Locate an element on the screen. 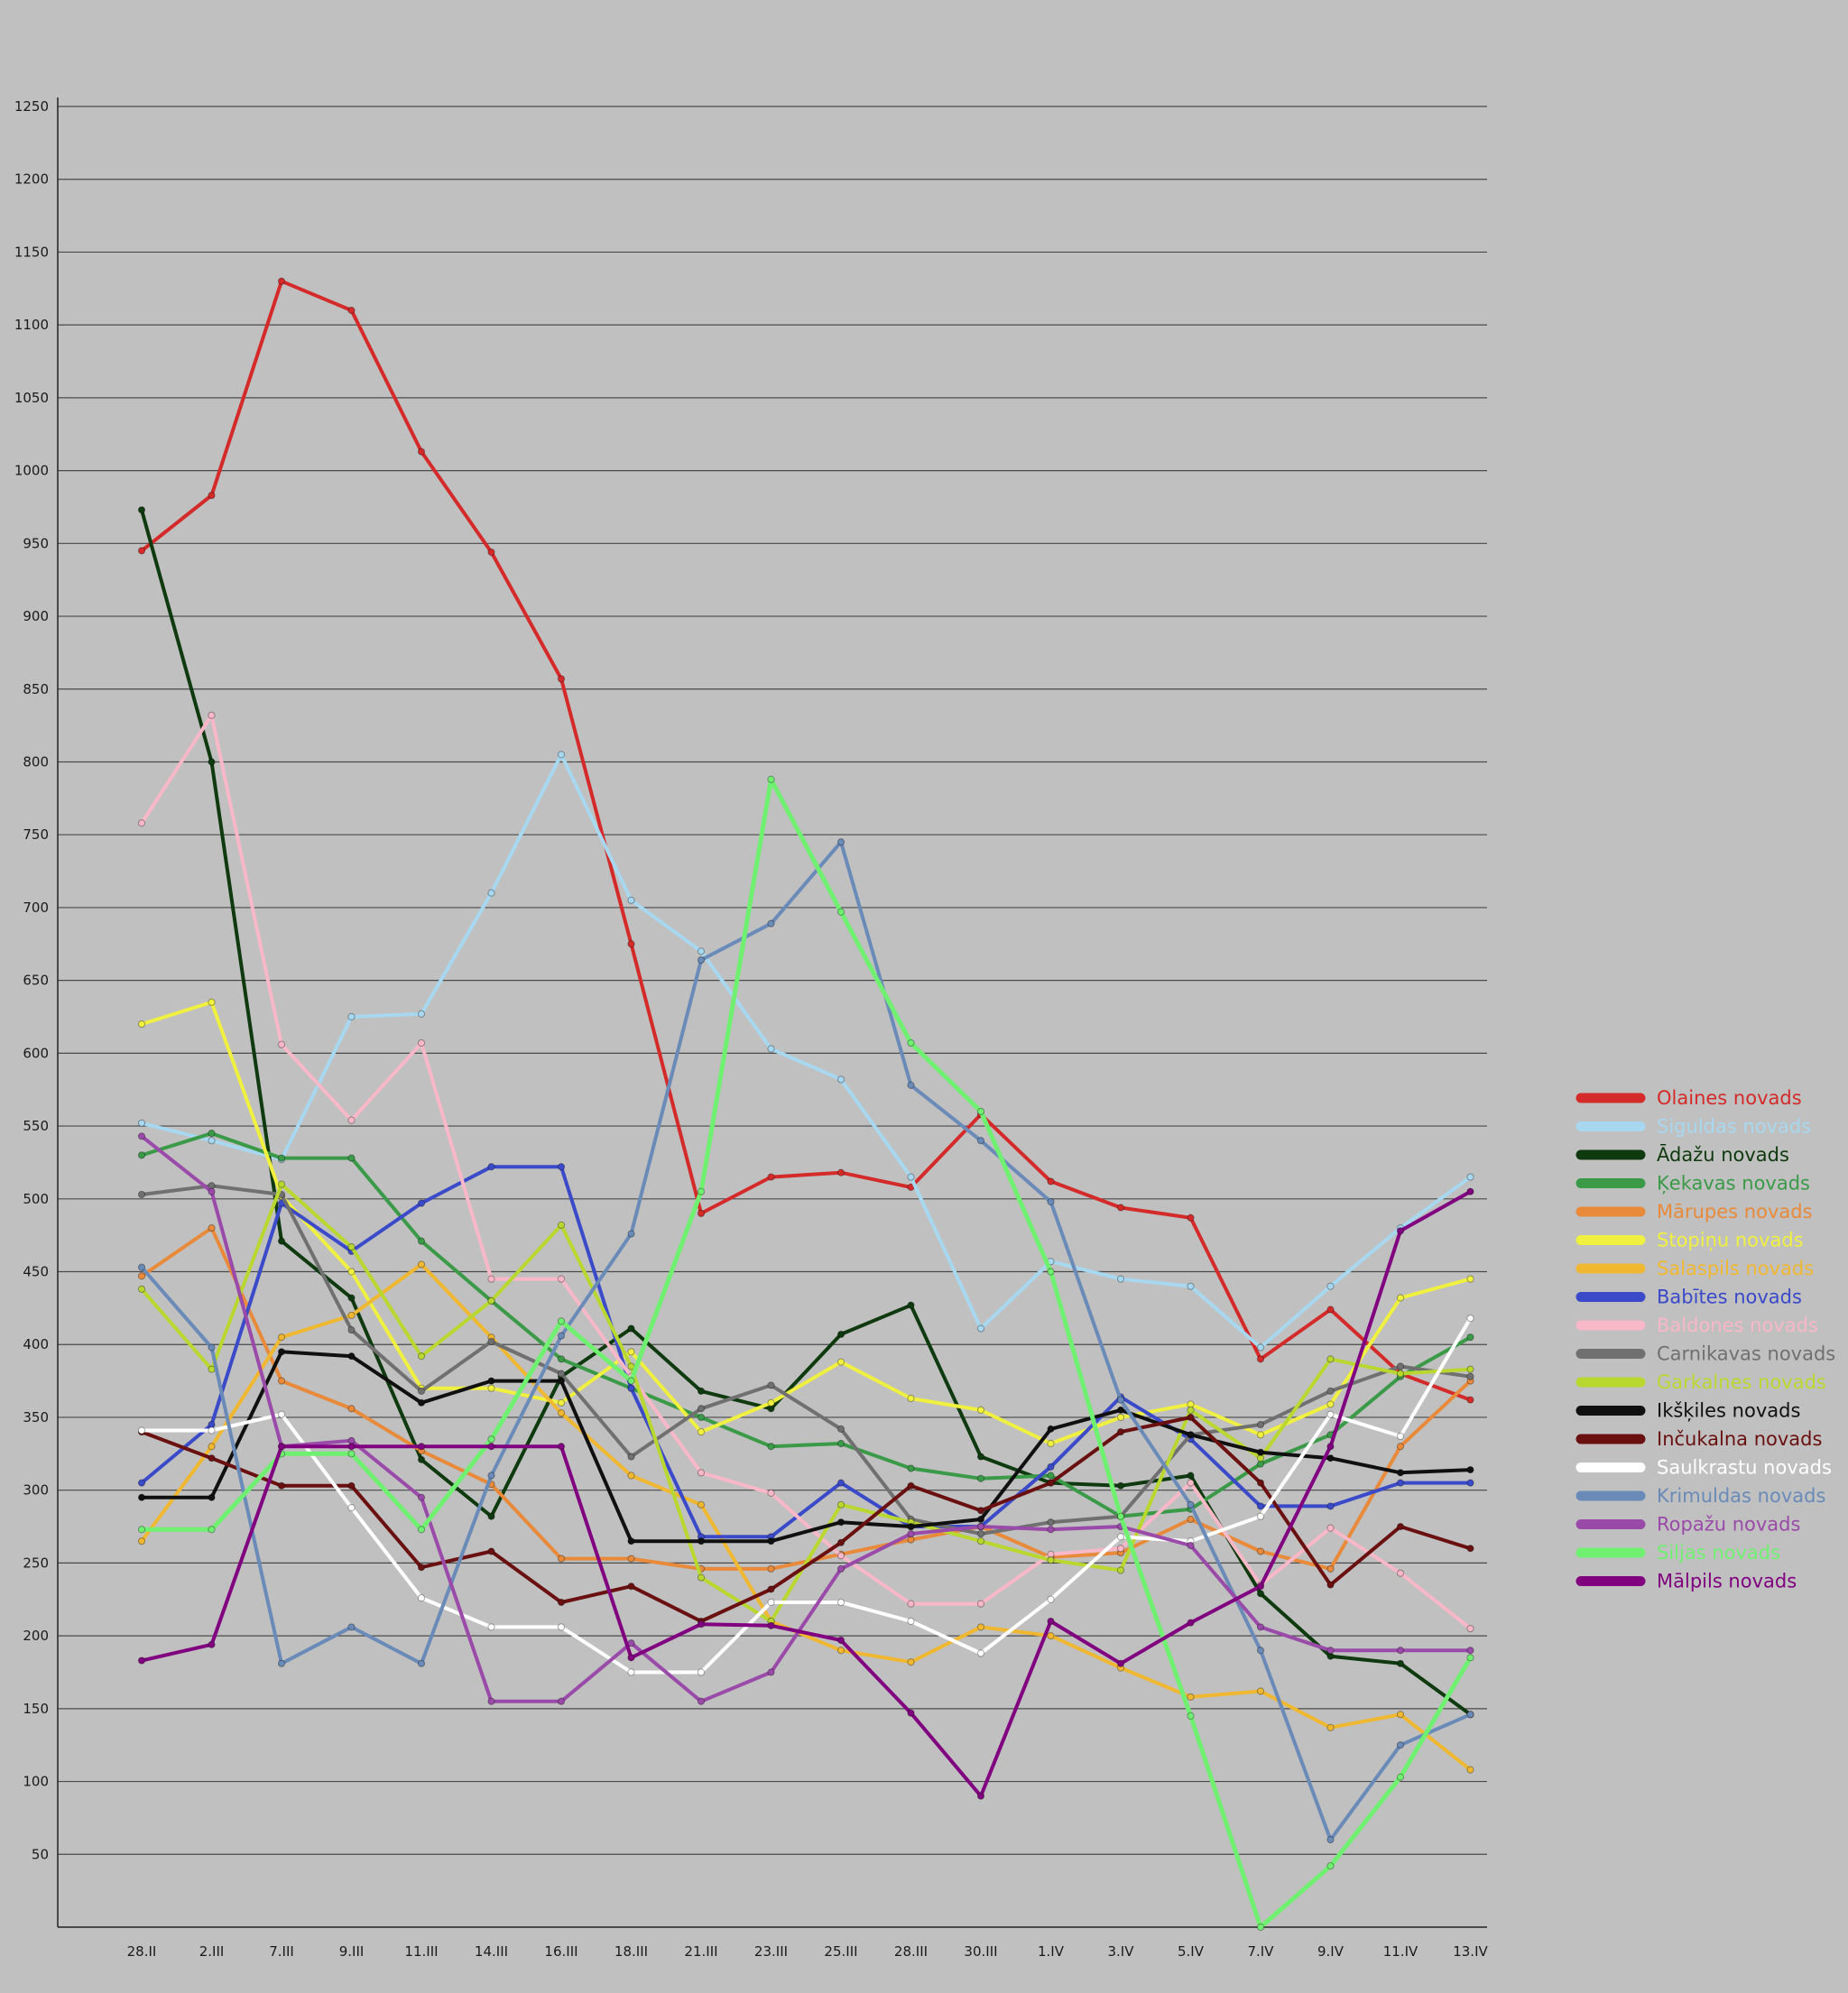 This screenshot has width=1848, height=1993. x-tick-label: 16.III is located at coordinates (561, 1951).